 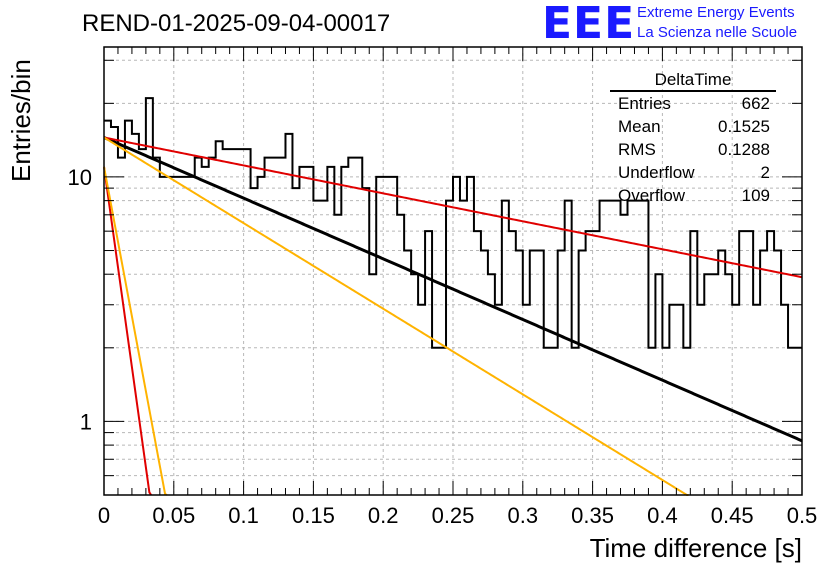 I want to click on stats-label: RMS, so click(x=637, y=149).